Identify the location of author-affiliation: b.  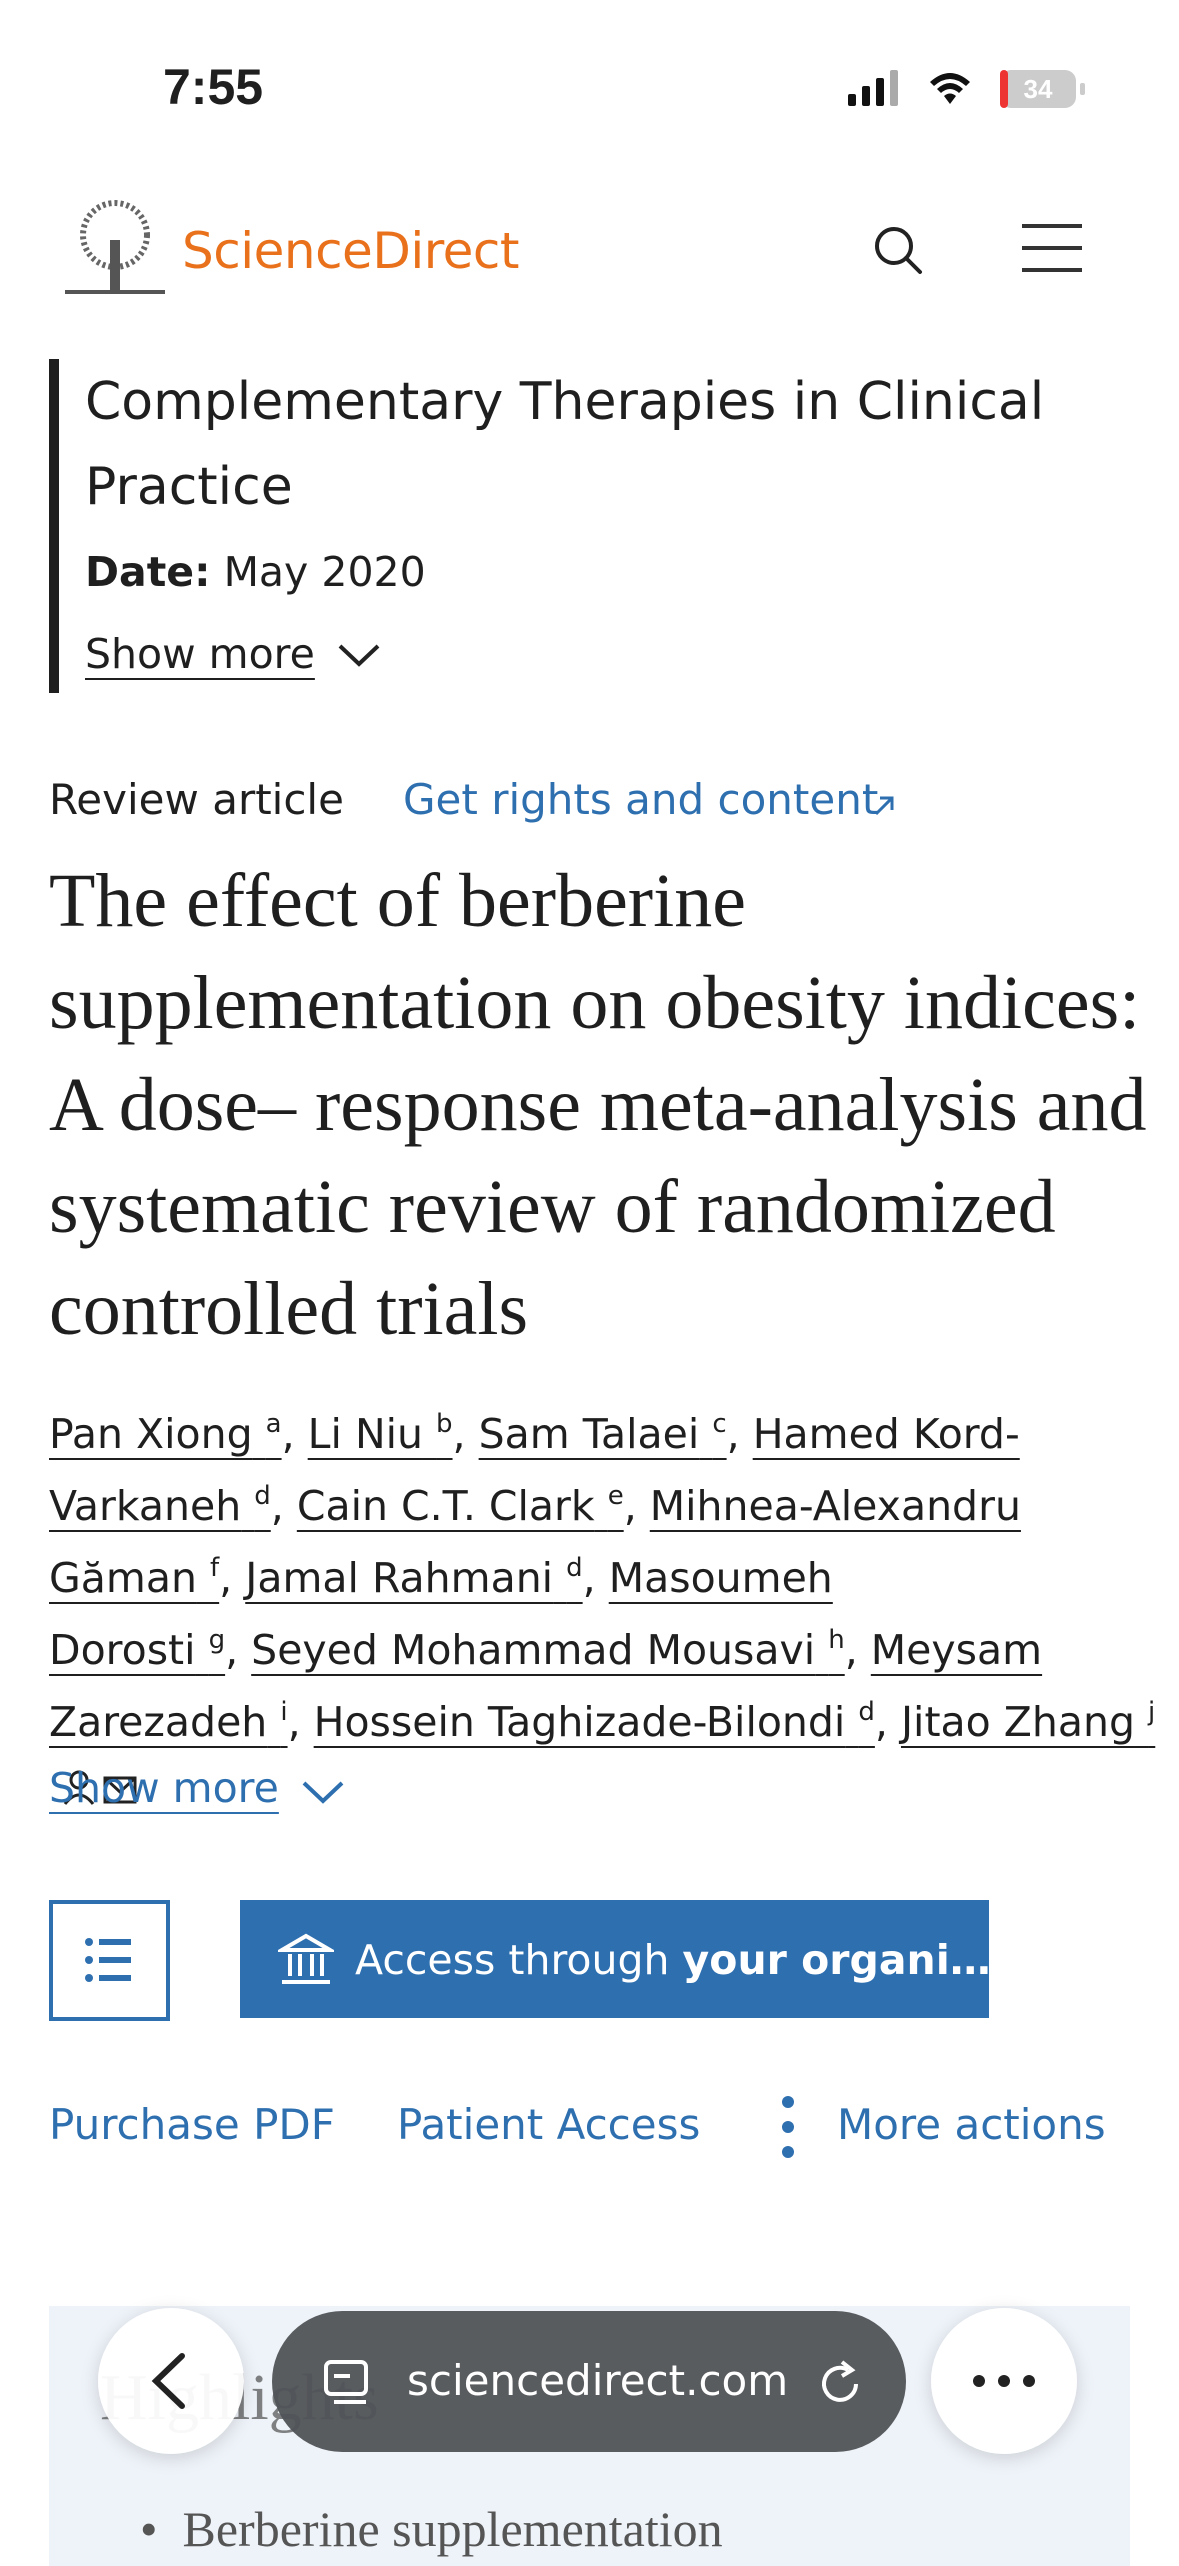
(444, 1424).